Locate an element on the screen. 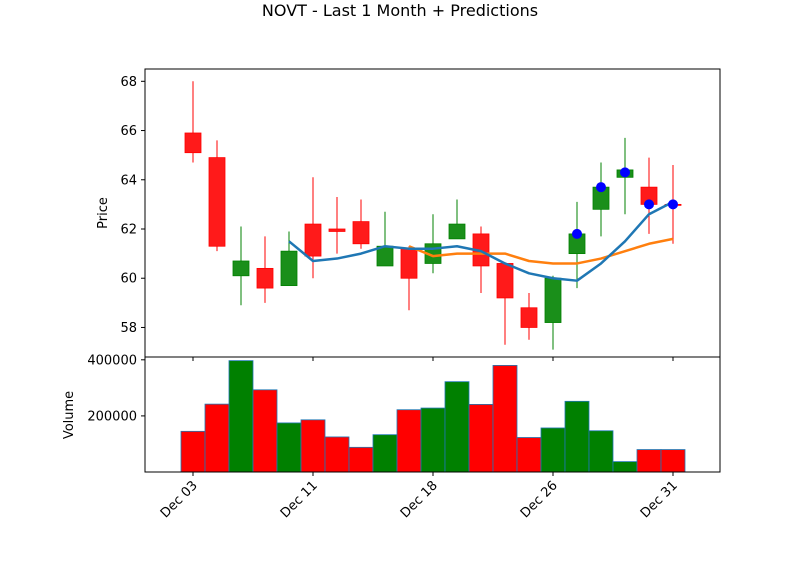 This screenshot has width=800, height=579. ma-short-line is located at coordinates (481, 241).